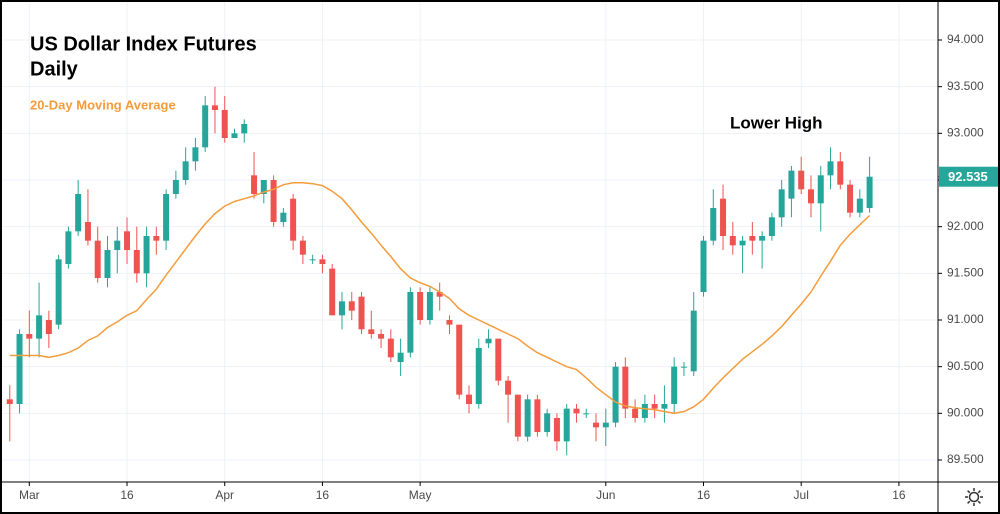 Image resolution: width=1000 pixels, height=514 pixels. Describe the element at coordinates (965, 366) in the screenshot. I see `y-tick-label: 90.500` at that location.